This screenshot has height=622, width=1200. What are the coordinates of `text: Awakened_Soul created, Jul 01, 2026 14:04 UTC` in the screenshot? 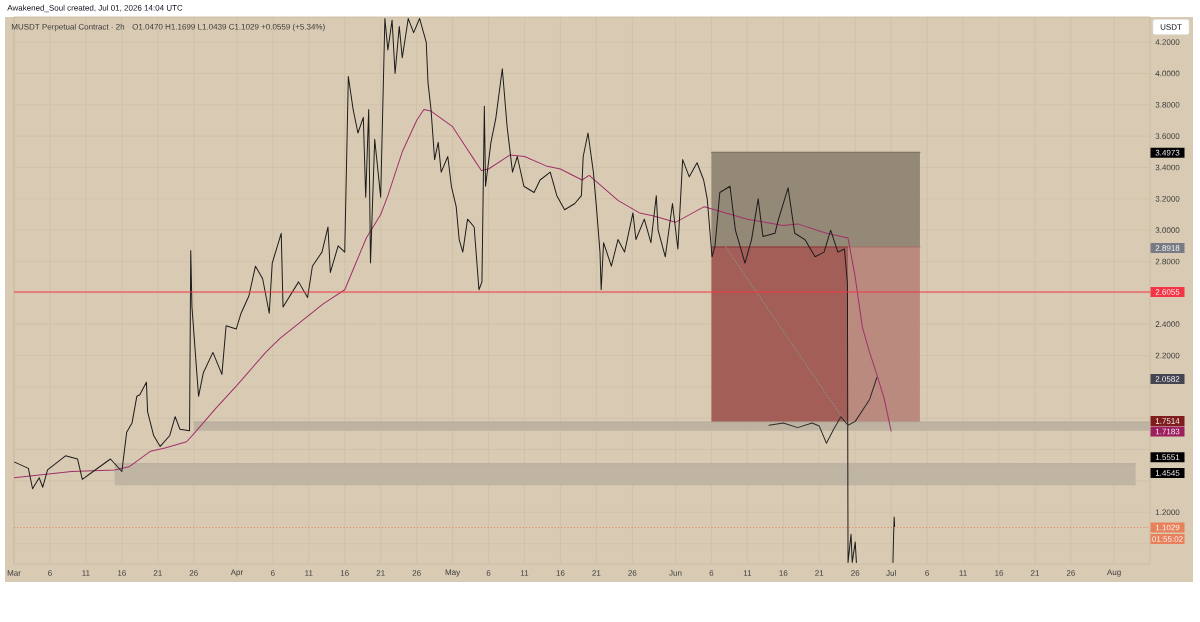 It's located at (95, 8).